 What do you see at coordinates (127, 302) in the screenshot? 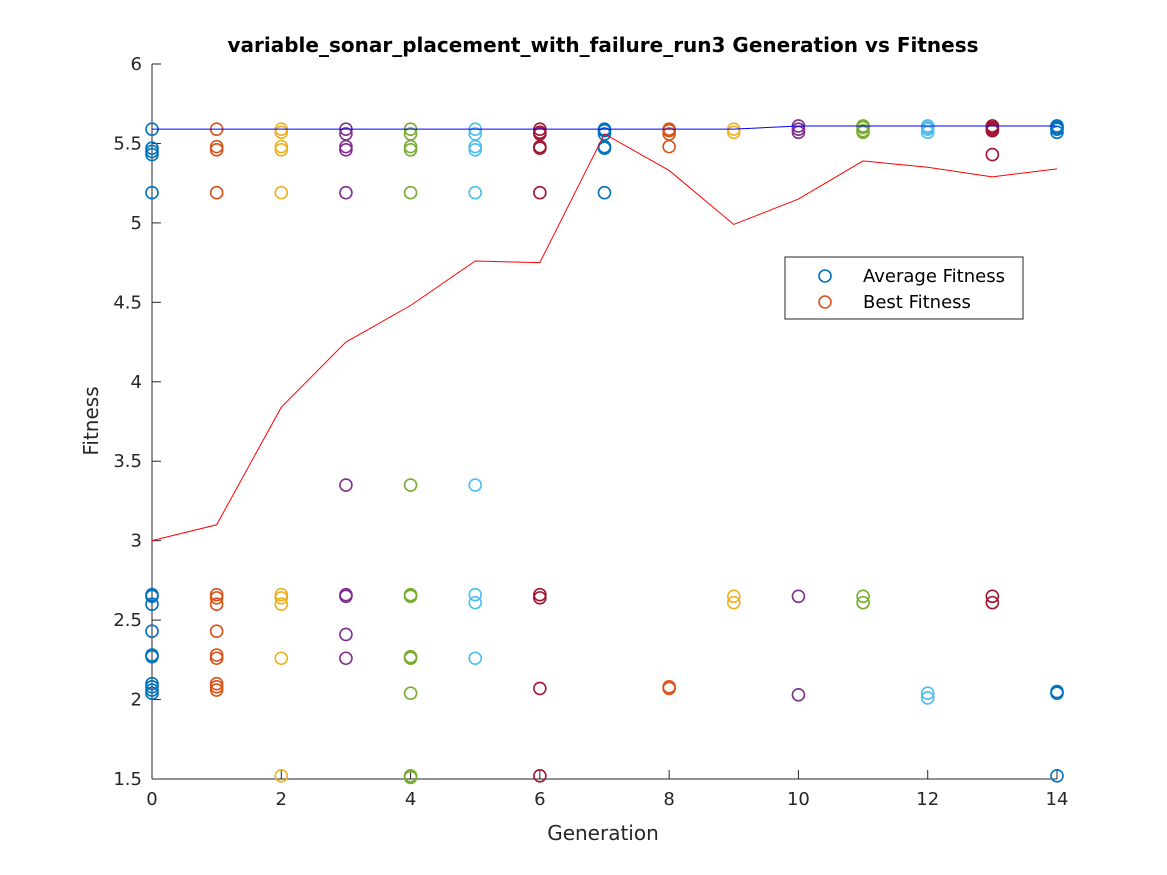
I see `y-tick-label: 4.5` at bounding box center [127, 302].